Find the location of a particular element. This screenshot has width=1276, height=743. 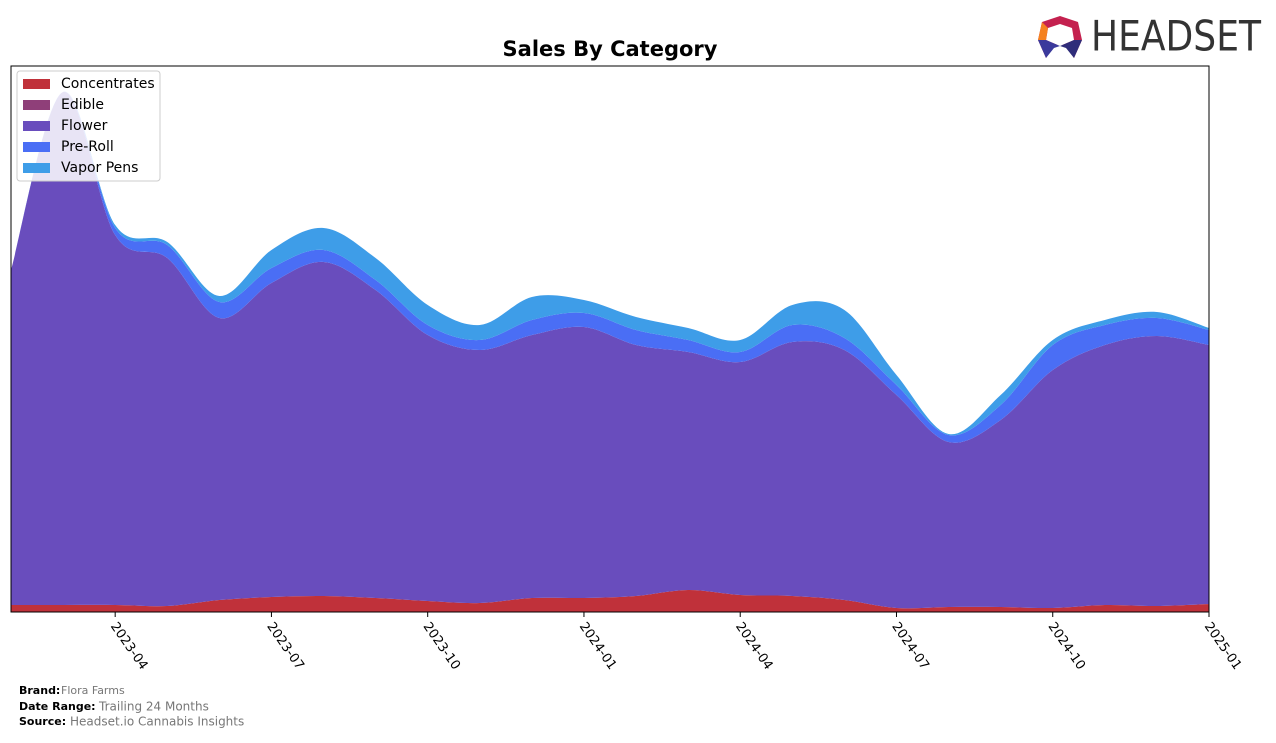

logo-text: HEADSET is located at coordinates (1176, 36).